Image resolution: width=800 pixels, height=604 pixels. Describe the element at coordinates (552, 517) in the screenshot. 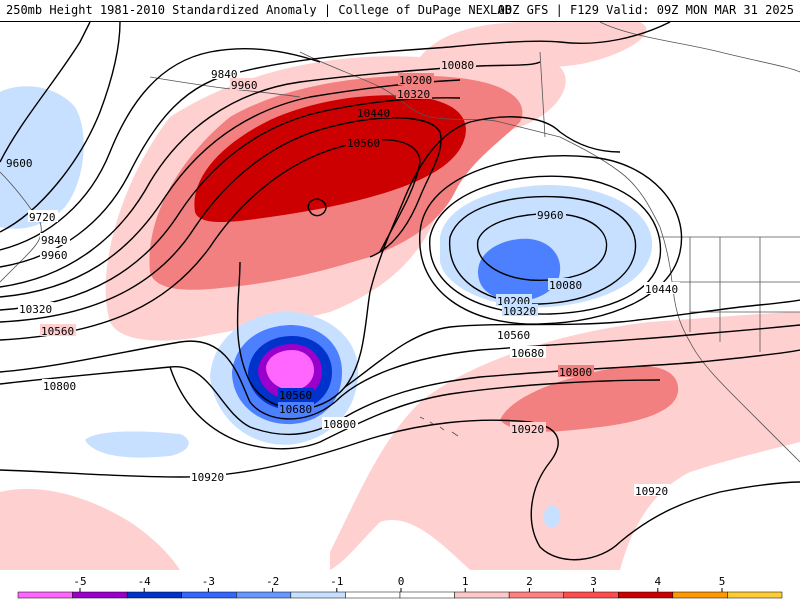

I see `anomaly-neg-1-small` at that location.